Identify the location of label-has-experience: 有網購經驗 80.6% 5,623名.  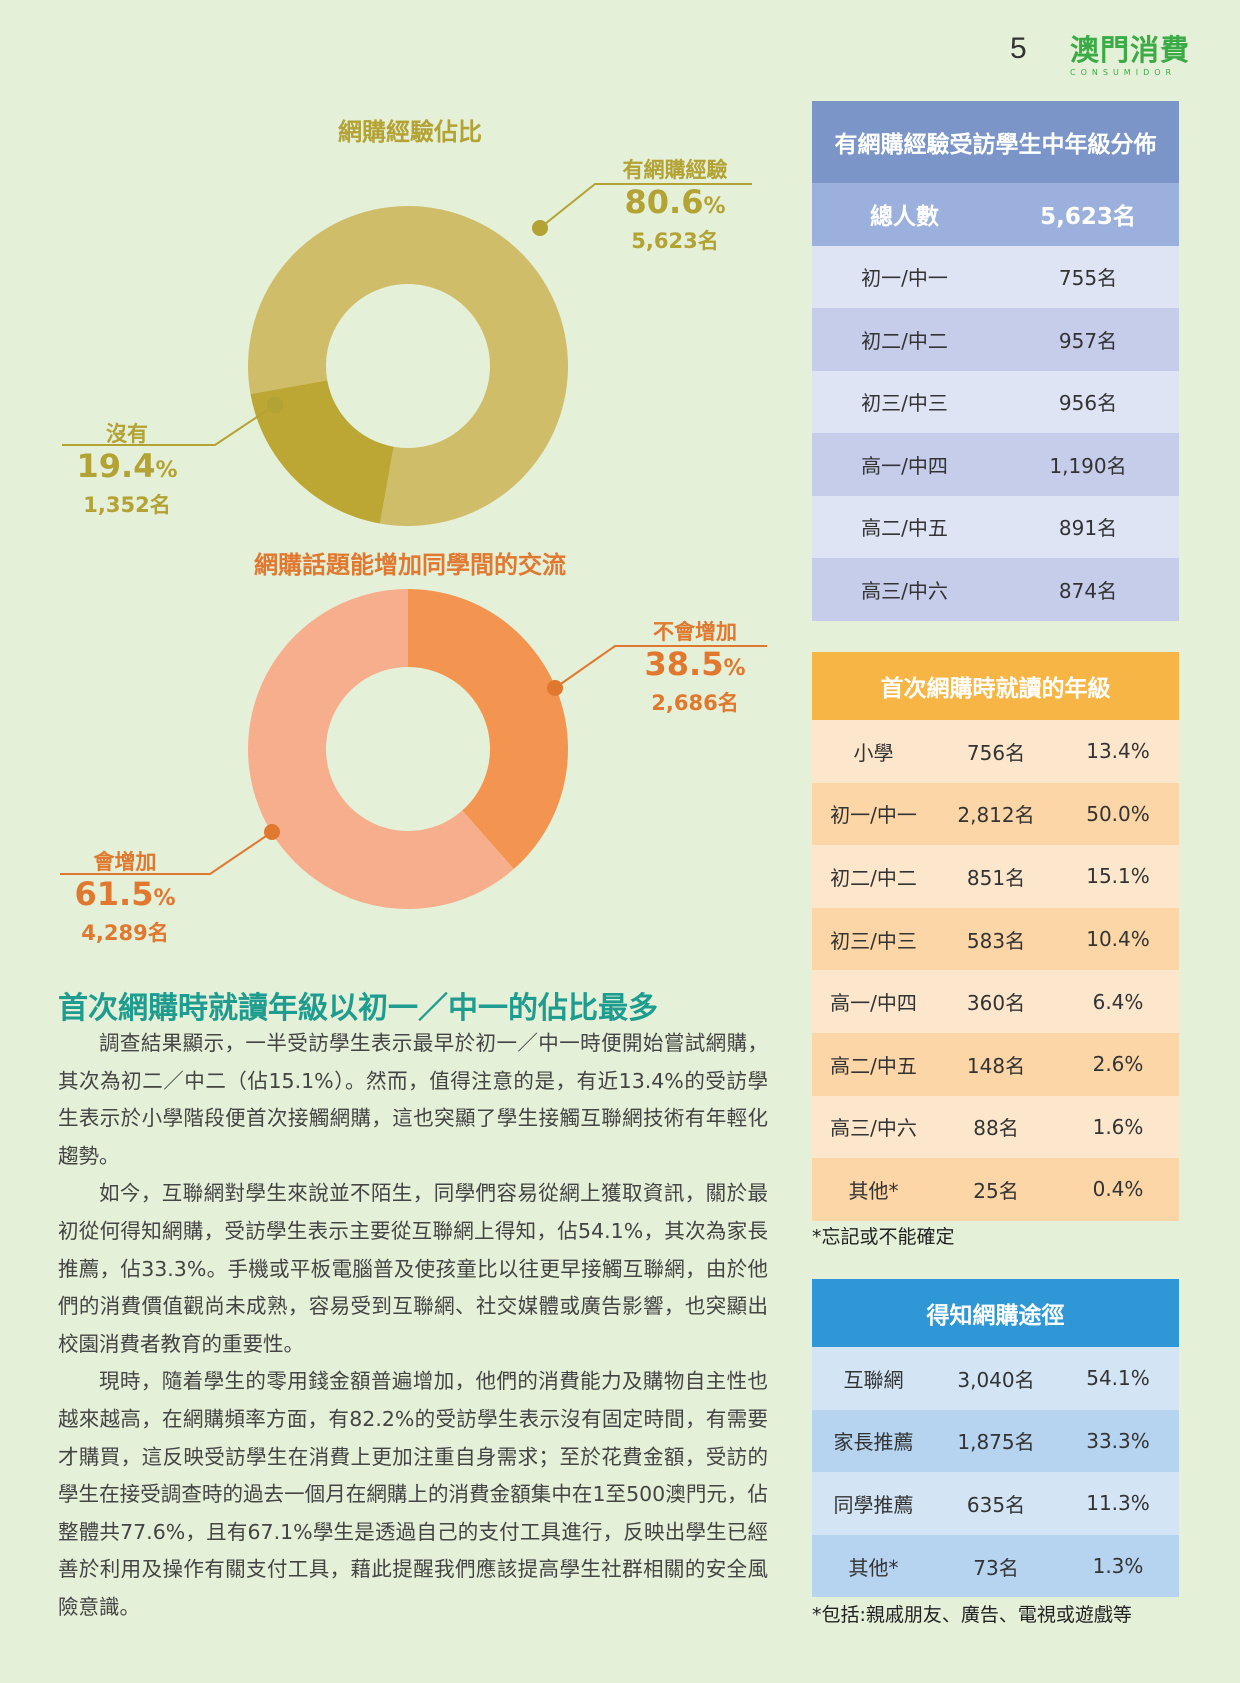
(675, 204).